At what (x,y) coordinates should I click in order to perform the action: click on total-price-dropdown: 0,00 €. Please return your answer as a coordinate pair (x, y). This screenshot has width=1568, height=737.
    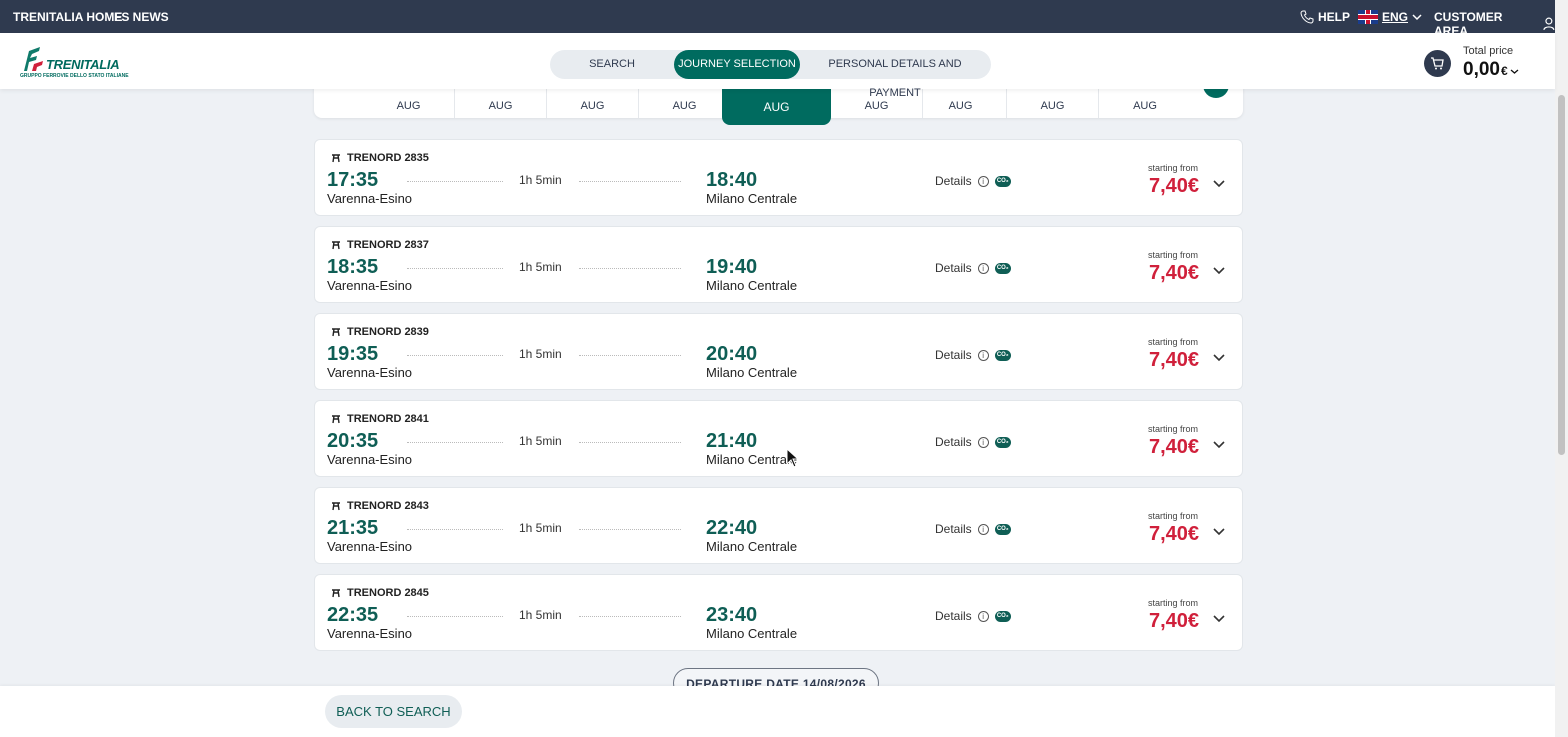
    Looking at the image, I should click on (1491, 70).